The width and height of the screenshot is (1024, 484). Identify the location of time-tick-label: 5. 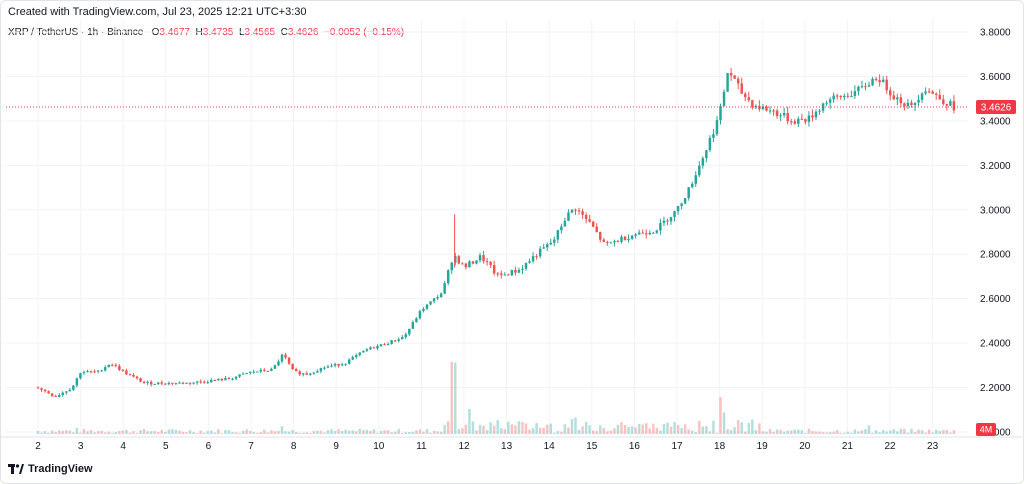
(166, 446).